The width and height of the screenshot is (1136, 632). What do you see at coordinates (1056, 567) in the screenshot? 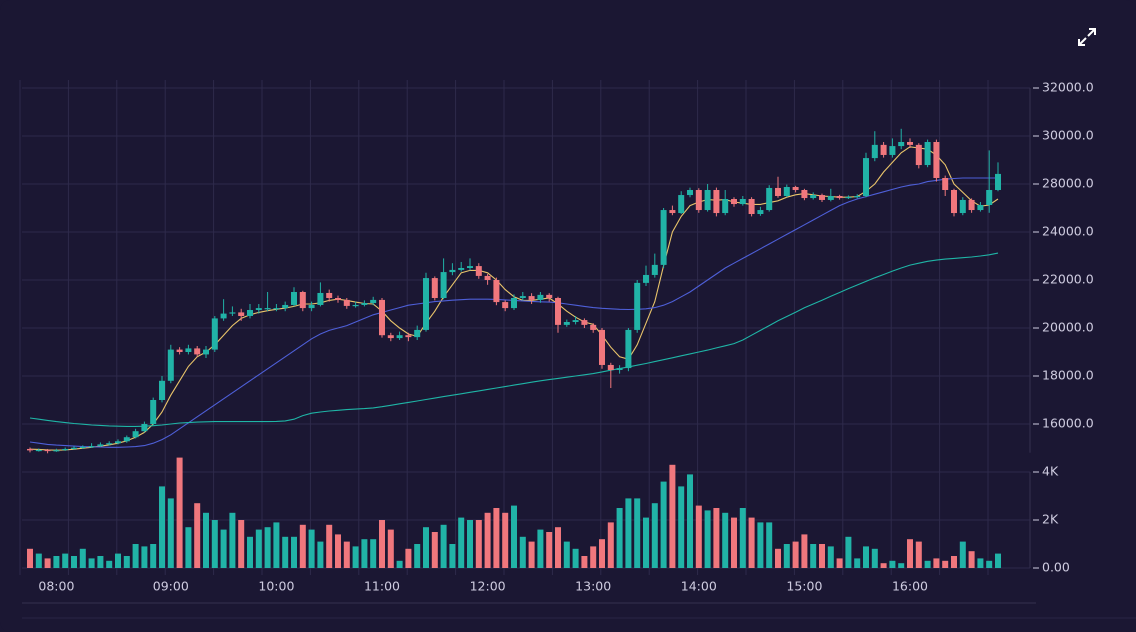
I see `y-tick-label: 0.00` at bounding box center [1056, 567].